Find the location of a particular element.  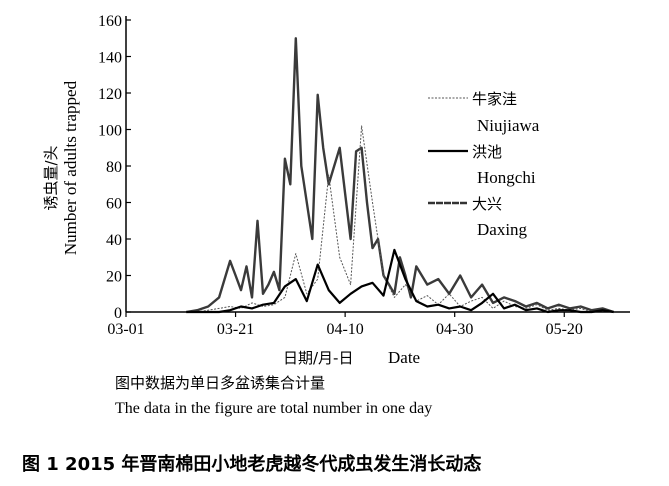

x-tick-label: 05-20 is located at coordinates (564, 329).